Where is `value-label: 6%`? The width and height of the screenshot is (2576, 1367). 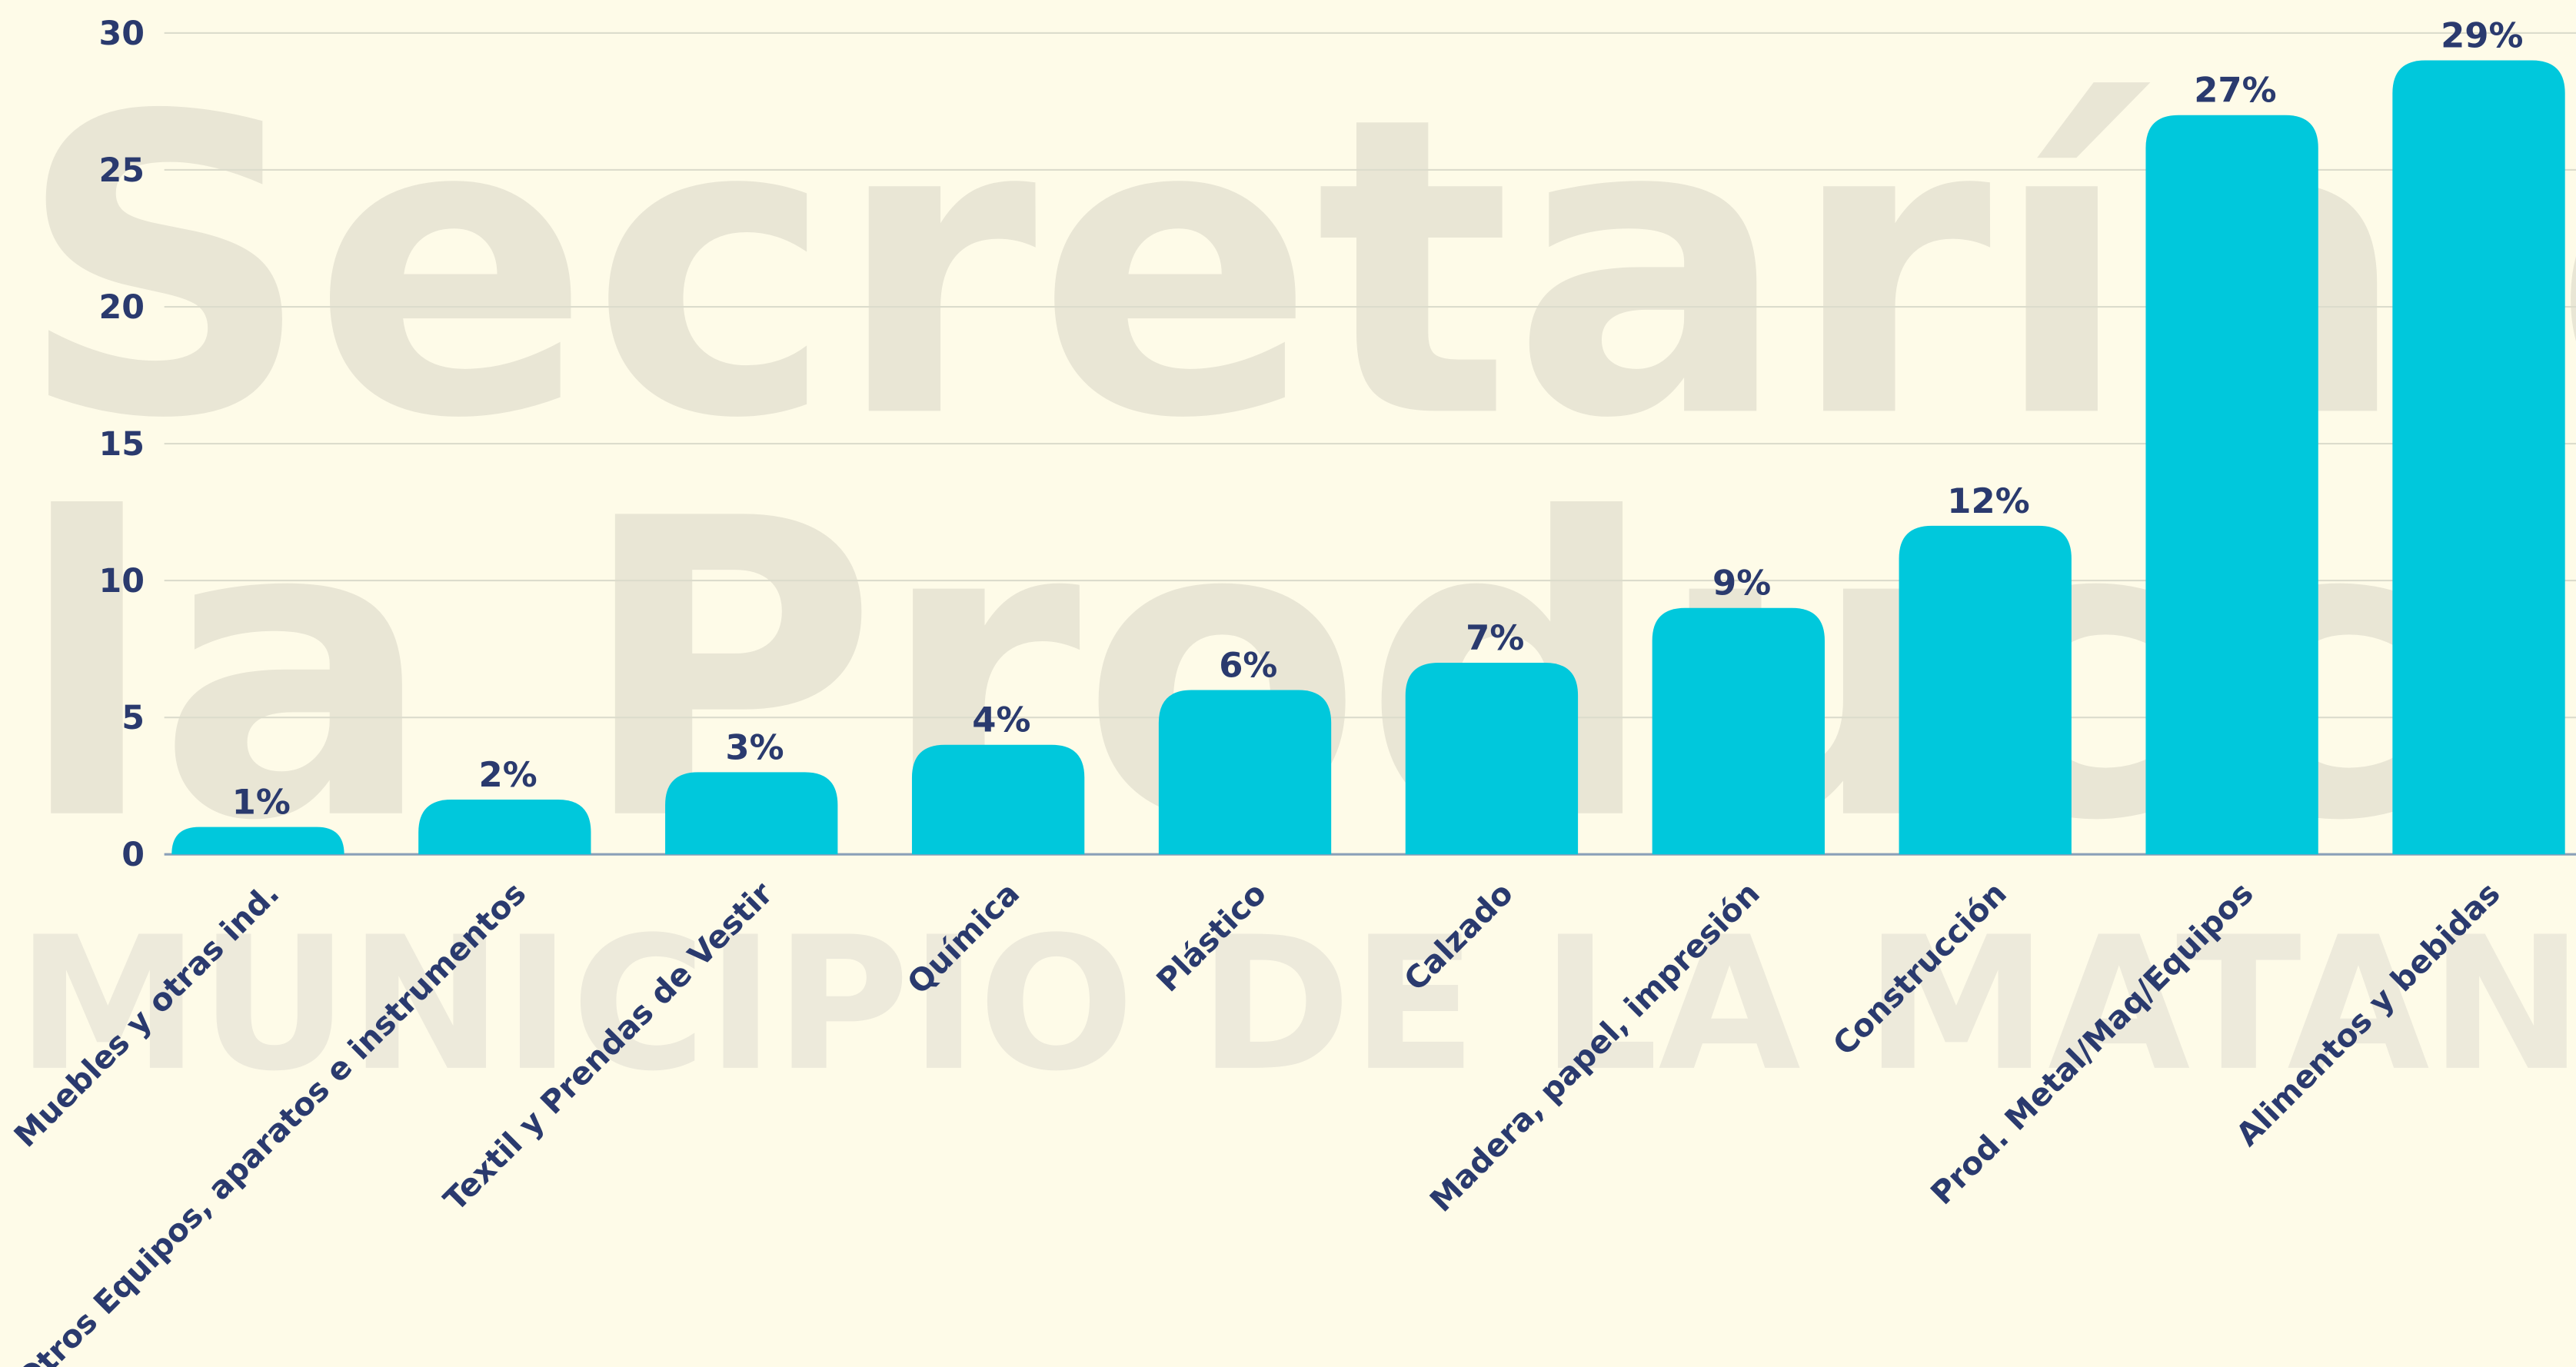
value-label: 6% is located at coordinates (1248, 665).